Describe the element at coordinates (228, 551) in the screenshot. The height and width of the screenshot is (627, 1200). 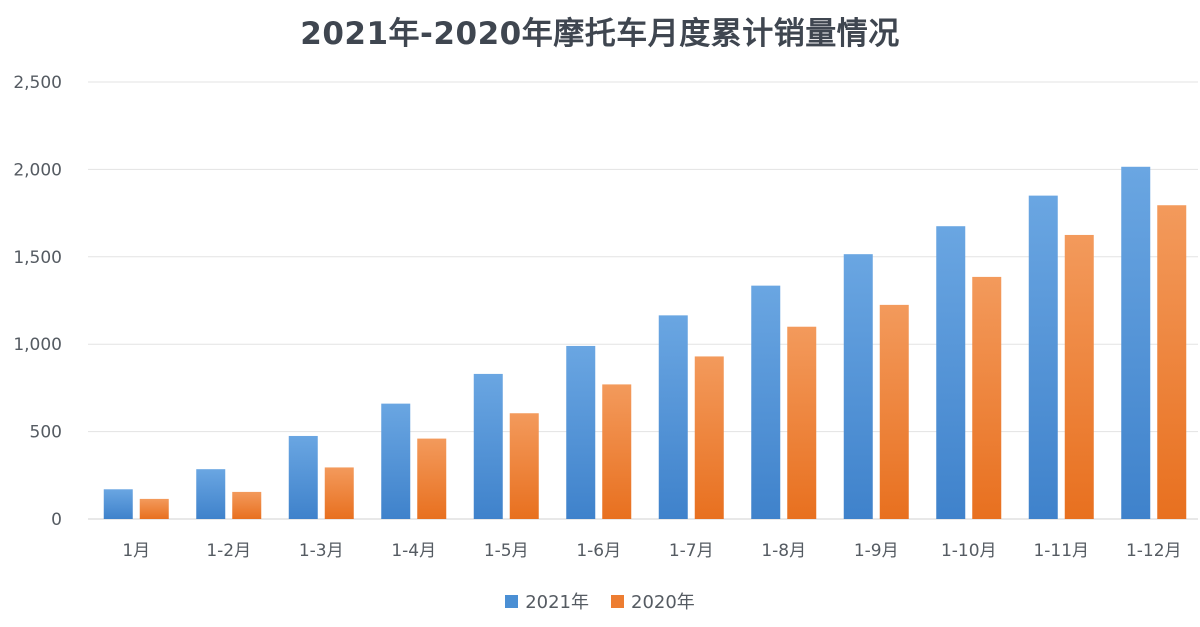
I see `x-tick-label: 1-2月` at that location.